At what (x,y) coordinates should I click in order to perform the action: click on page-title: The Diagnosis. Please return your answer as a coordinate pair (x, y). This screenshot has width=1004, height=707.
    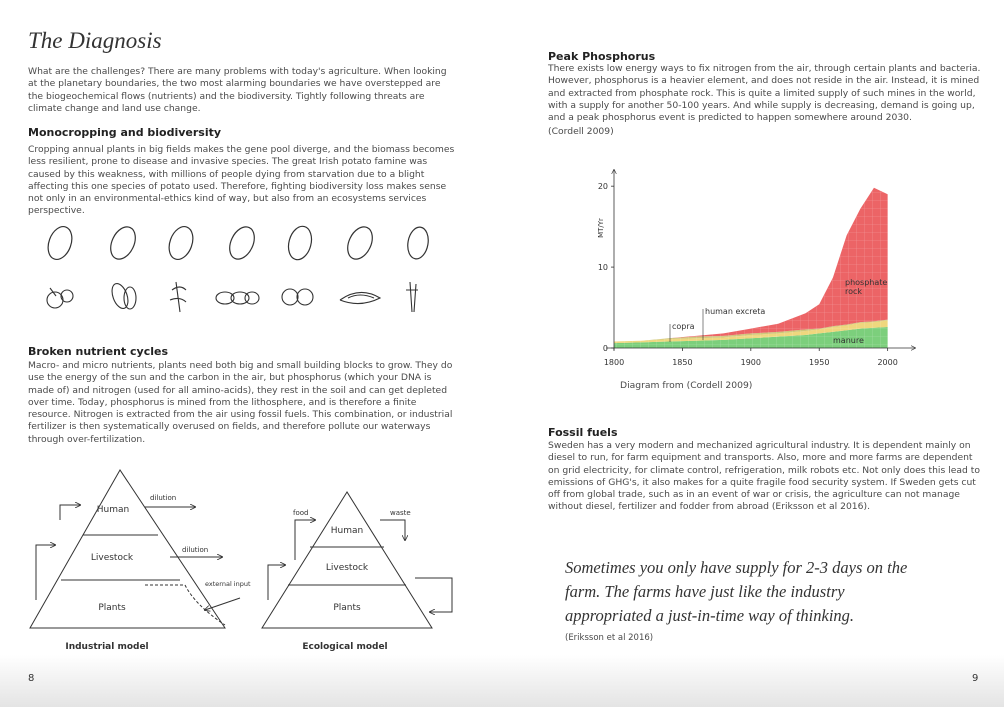
    Looking at the image, I should click on (95, 40).